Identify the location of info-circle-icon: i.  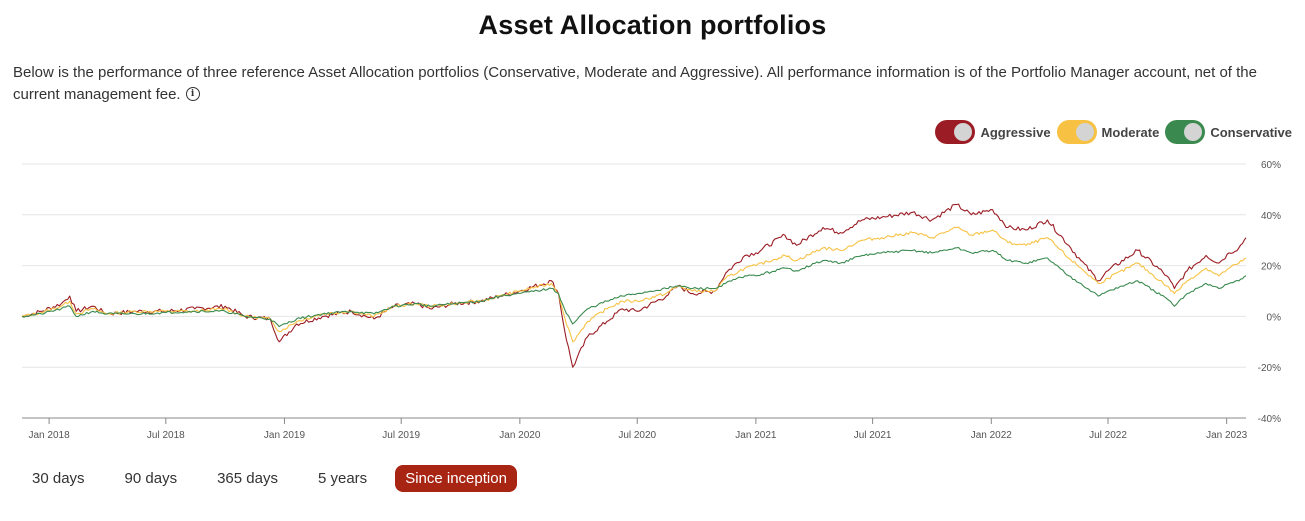
(192, 94).